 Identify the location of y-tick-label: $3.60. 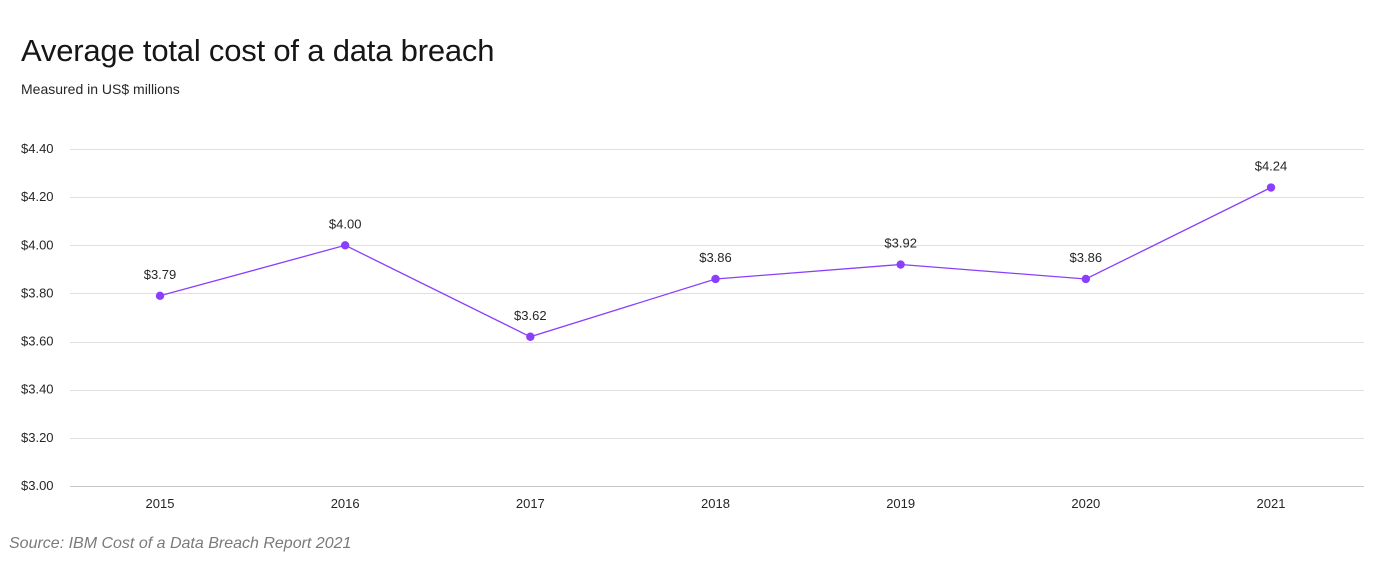
(37, 341).